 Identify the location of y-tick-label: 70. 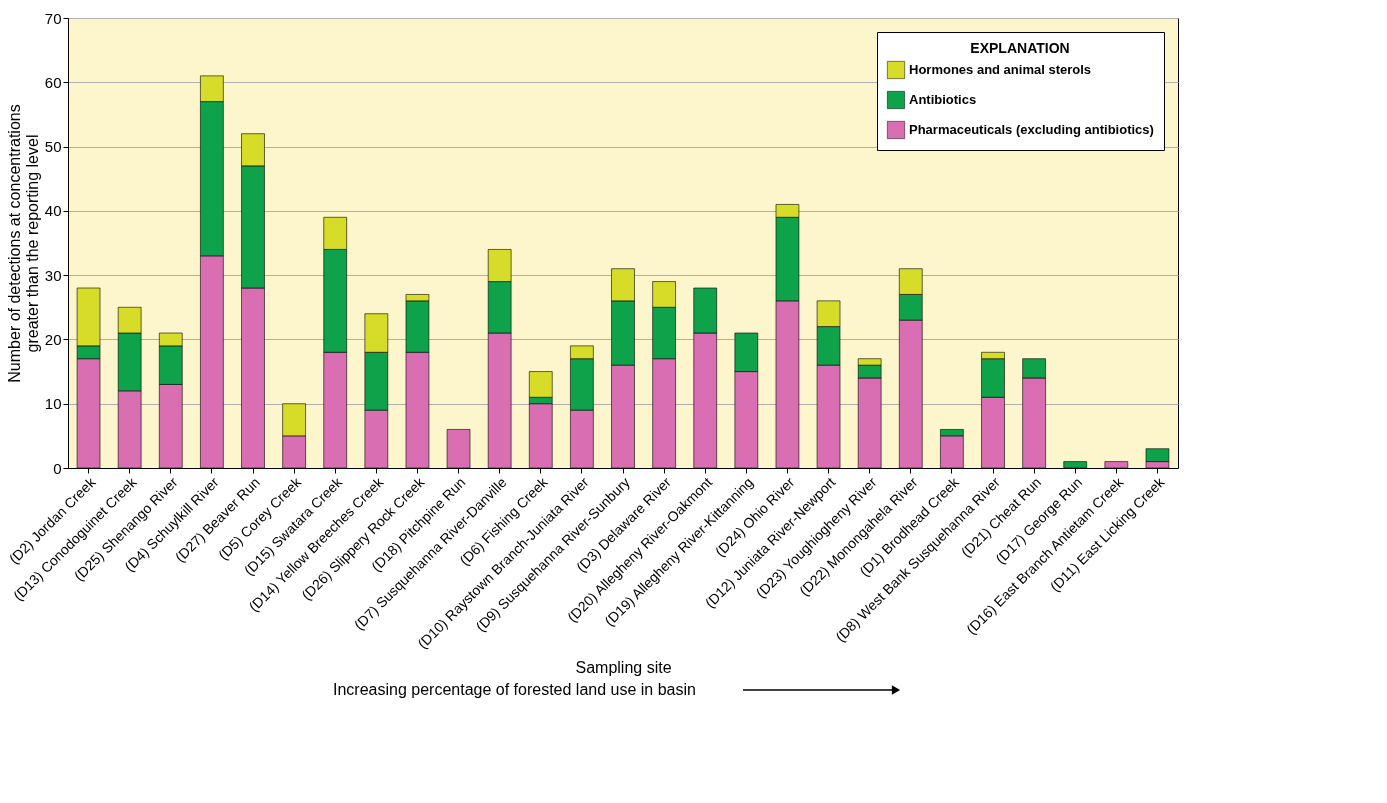
(53, 18).